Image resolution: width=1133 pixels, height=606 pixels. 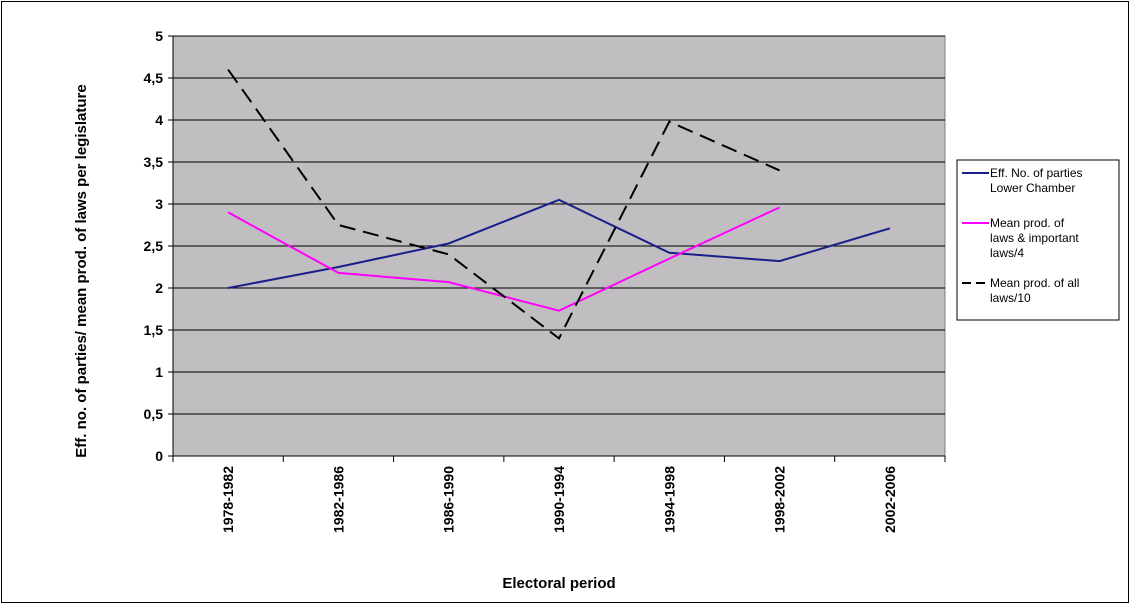 I want to click on y-axis-ticks: 0 0,5 1 1,5 2 2,5 3 3,5 4 4,5 5, so click(x=158, y=246).